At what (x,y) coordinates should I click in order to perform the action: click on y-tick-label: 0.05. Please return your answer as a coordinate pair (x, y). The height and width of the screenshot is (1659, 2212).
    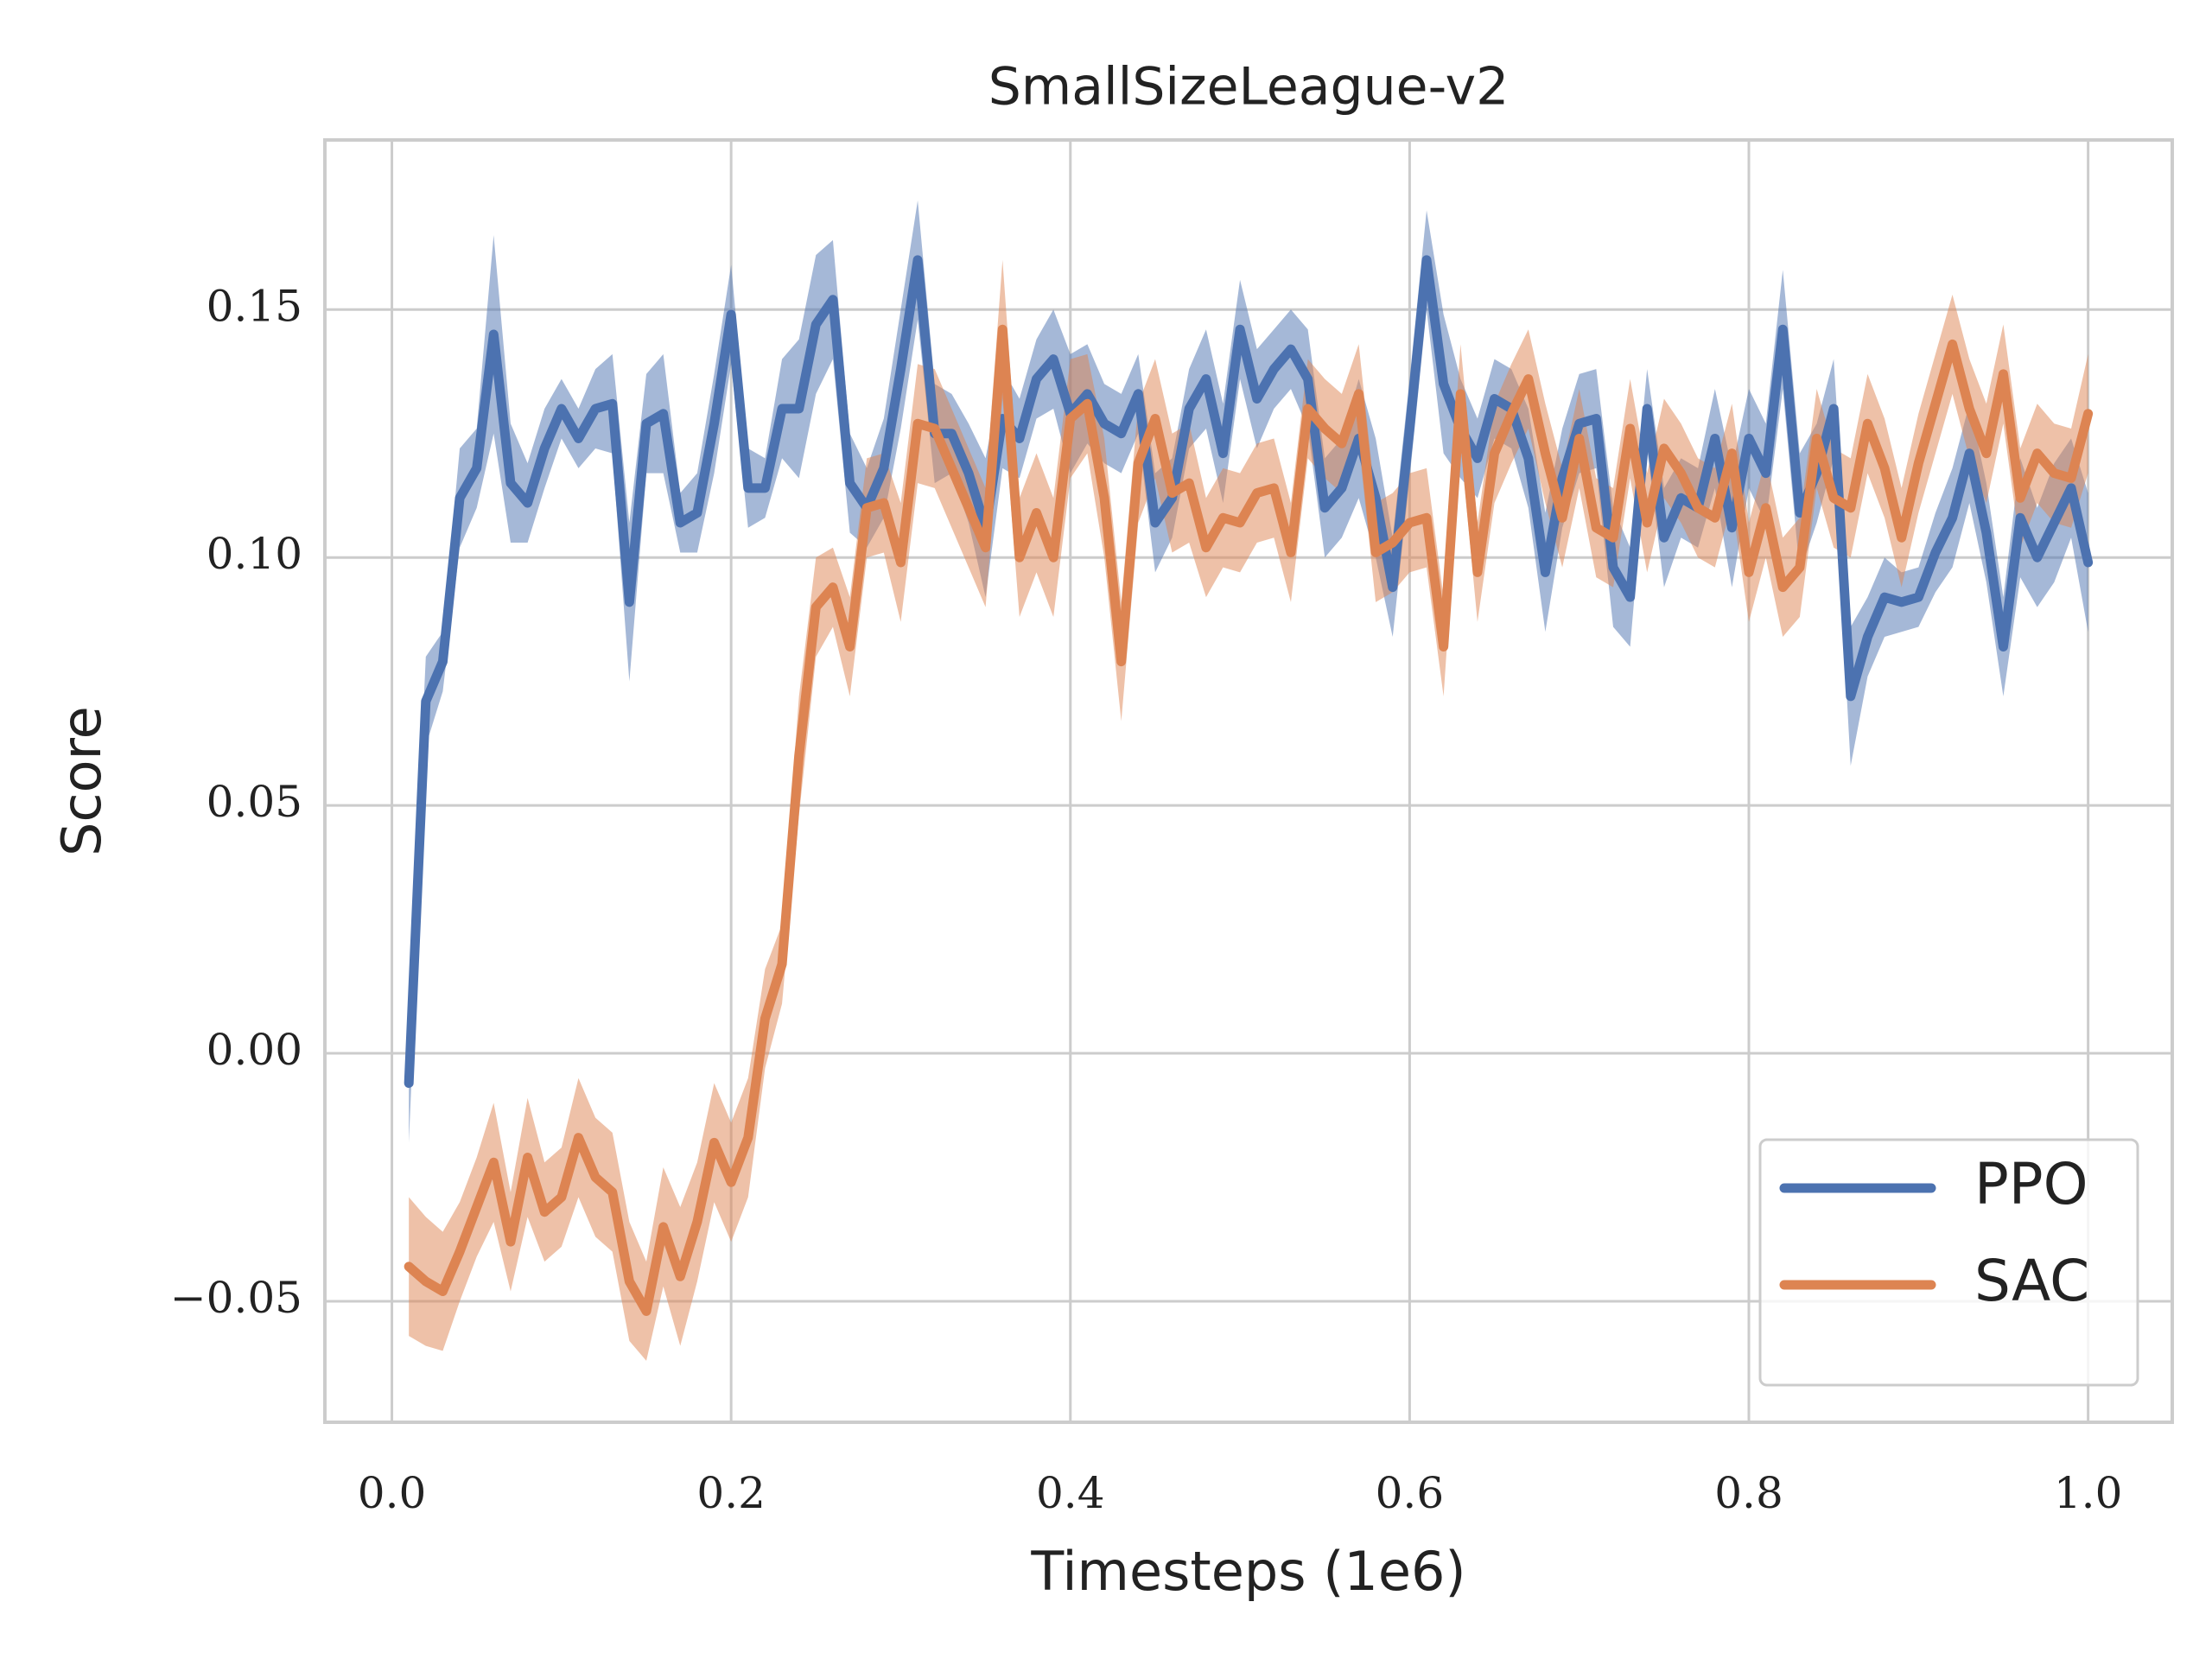
    Looking at the image, I should click on (254, 802).